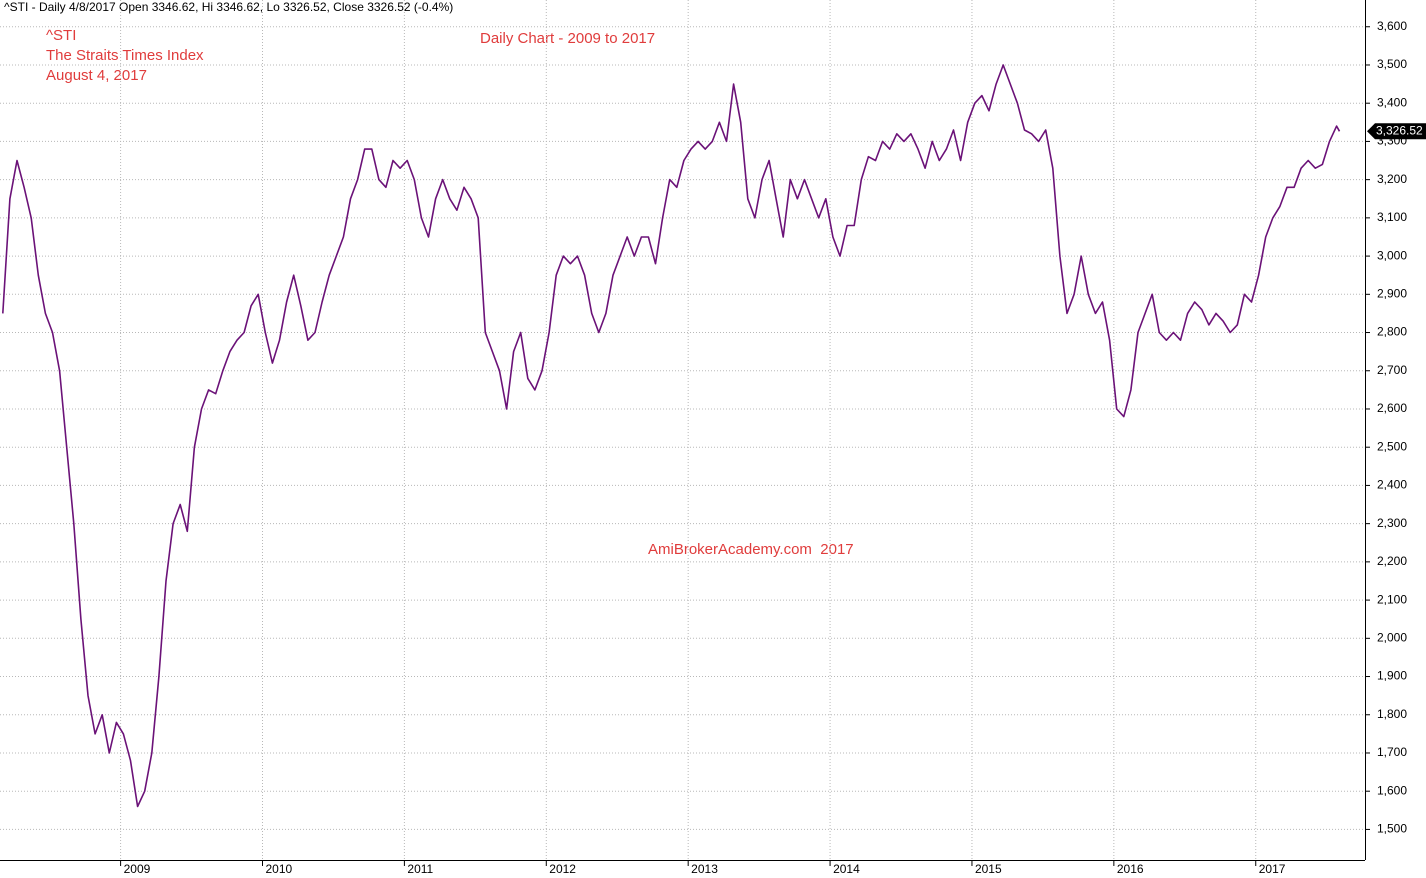 The width and height of the screenshot is (1426, 878). I want to click on x-tick-label: 2017, so click(1272, 869).